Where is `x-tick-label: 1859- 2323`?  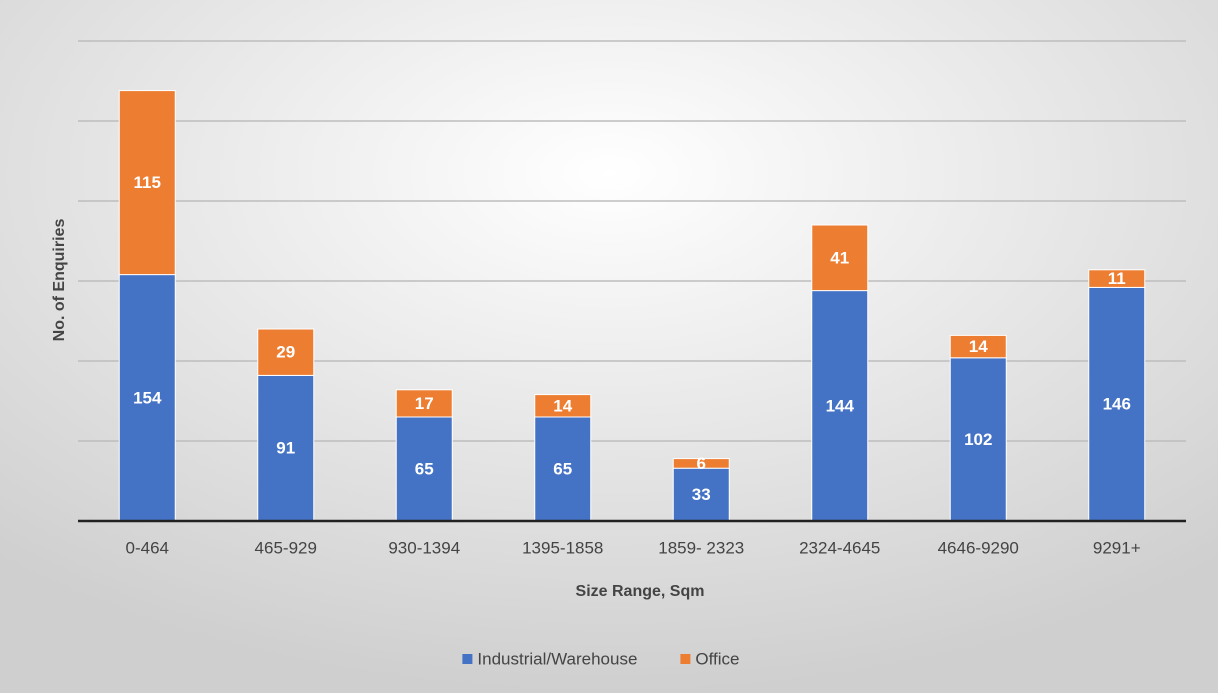 x-tick-label: 1859- 2323 is located at coordinates (701, 547).